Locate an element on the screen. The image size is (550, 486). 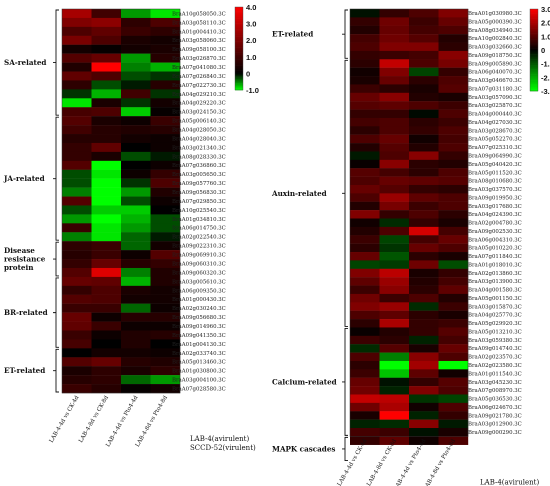
caption-text: SCCD-52(virulent) is located at coordinates (223, 448).